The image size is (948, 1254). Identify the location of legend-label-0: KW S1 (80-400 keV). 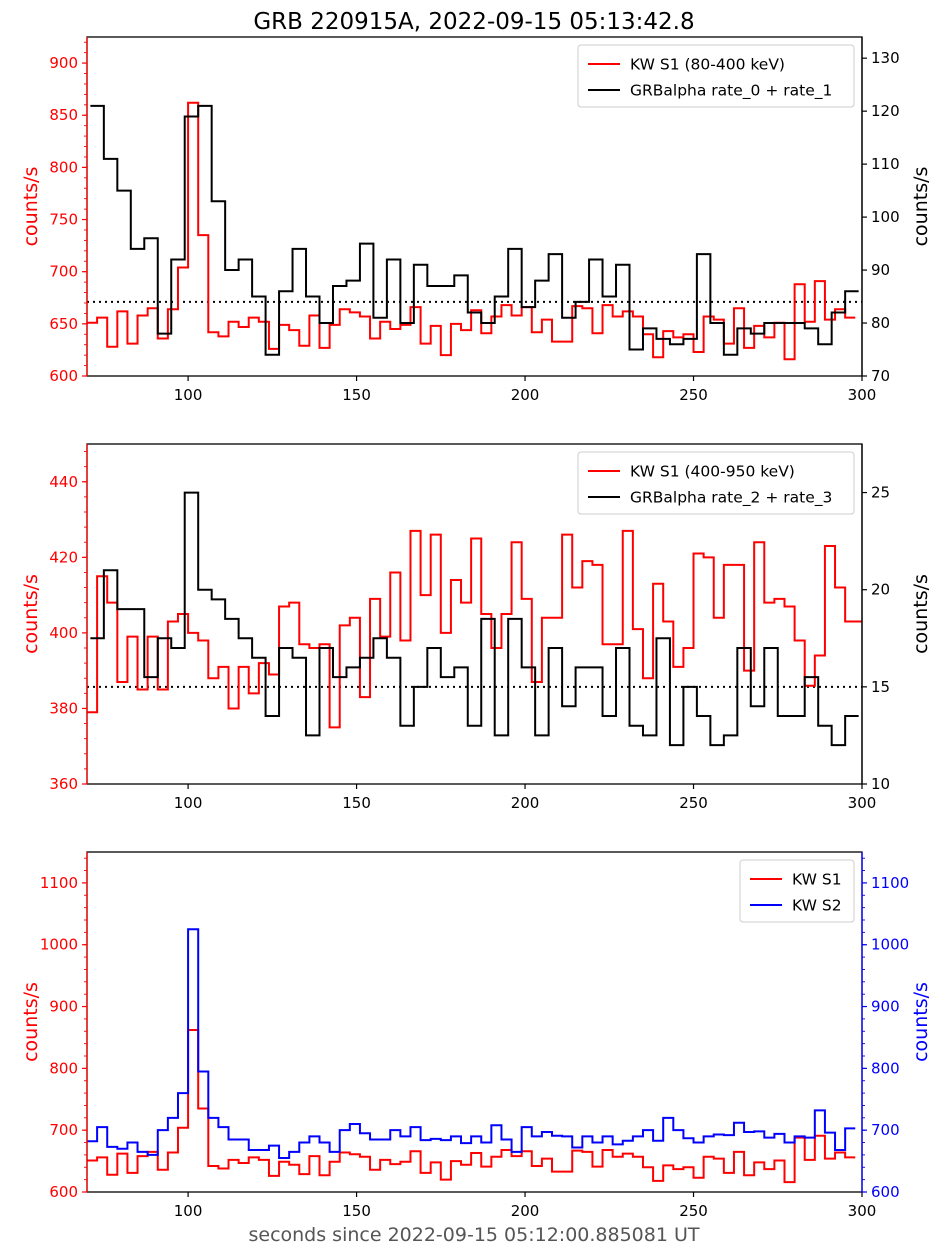
(707, 65).